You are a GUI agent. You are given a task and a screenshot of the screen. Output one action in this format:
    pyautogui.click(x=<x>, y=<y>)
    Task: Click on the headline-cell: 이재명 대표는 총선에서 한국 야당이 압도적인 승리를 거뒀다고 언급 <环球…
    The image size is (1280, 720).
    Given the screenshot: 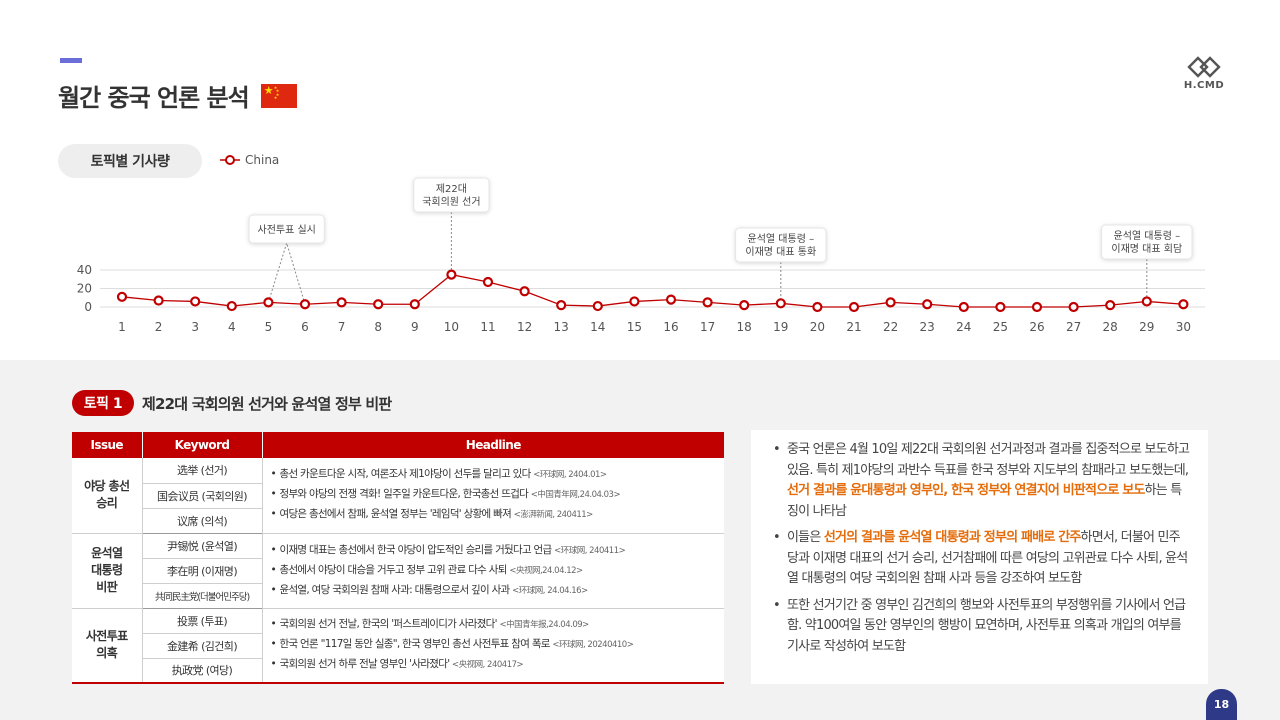 What is the action you would take?
    pyautogui.click(x=493, y=571)
    